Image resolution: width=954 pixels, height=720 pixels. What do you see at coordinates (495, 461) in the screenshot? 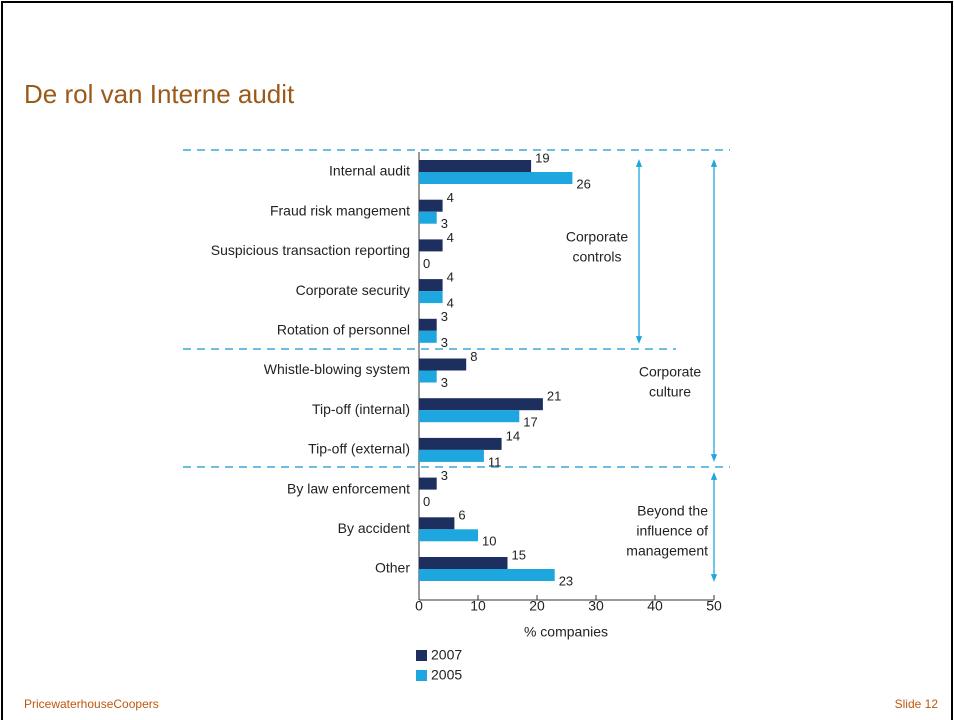
I see `value-label: 11` at bounding box center [495, 461].